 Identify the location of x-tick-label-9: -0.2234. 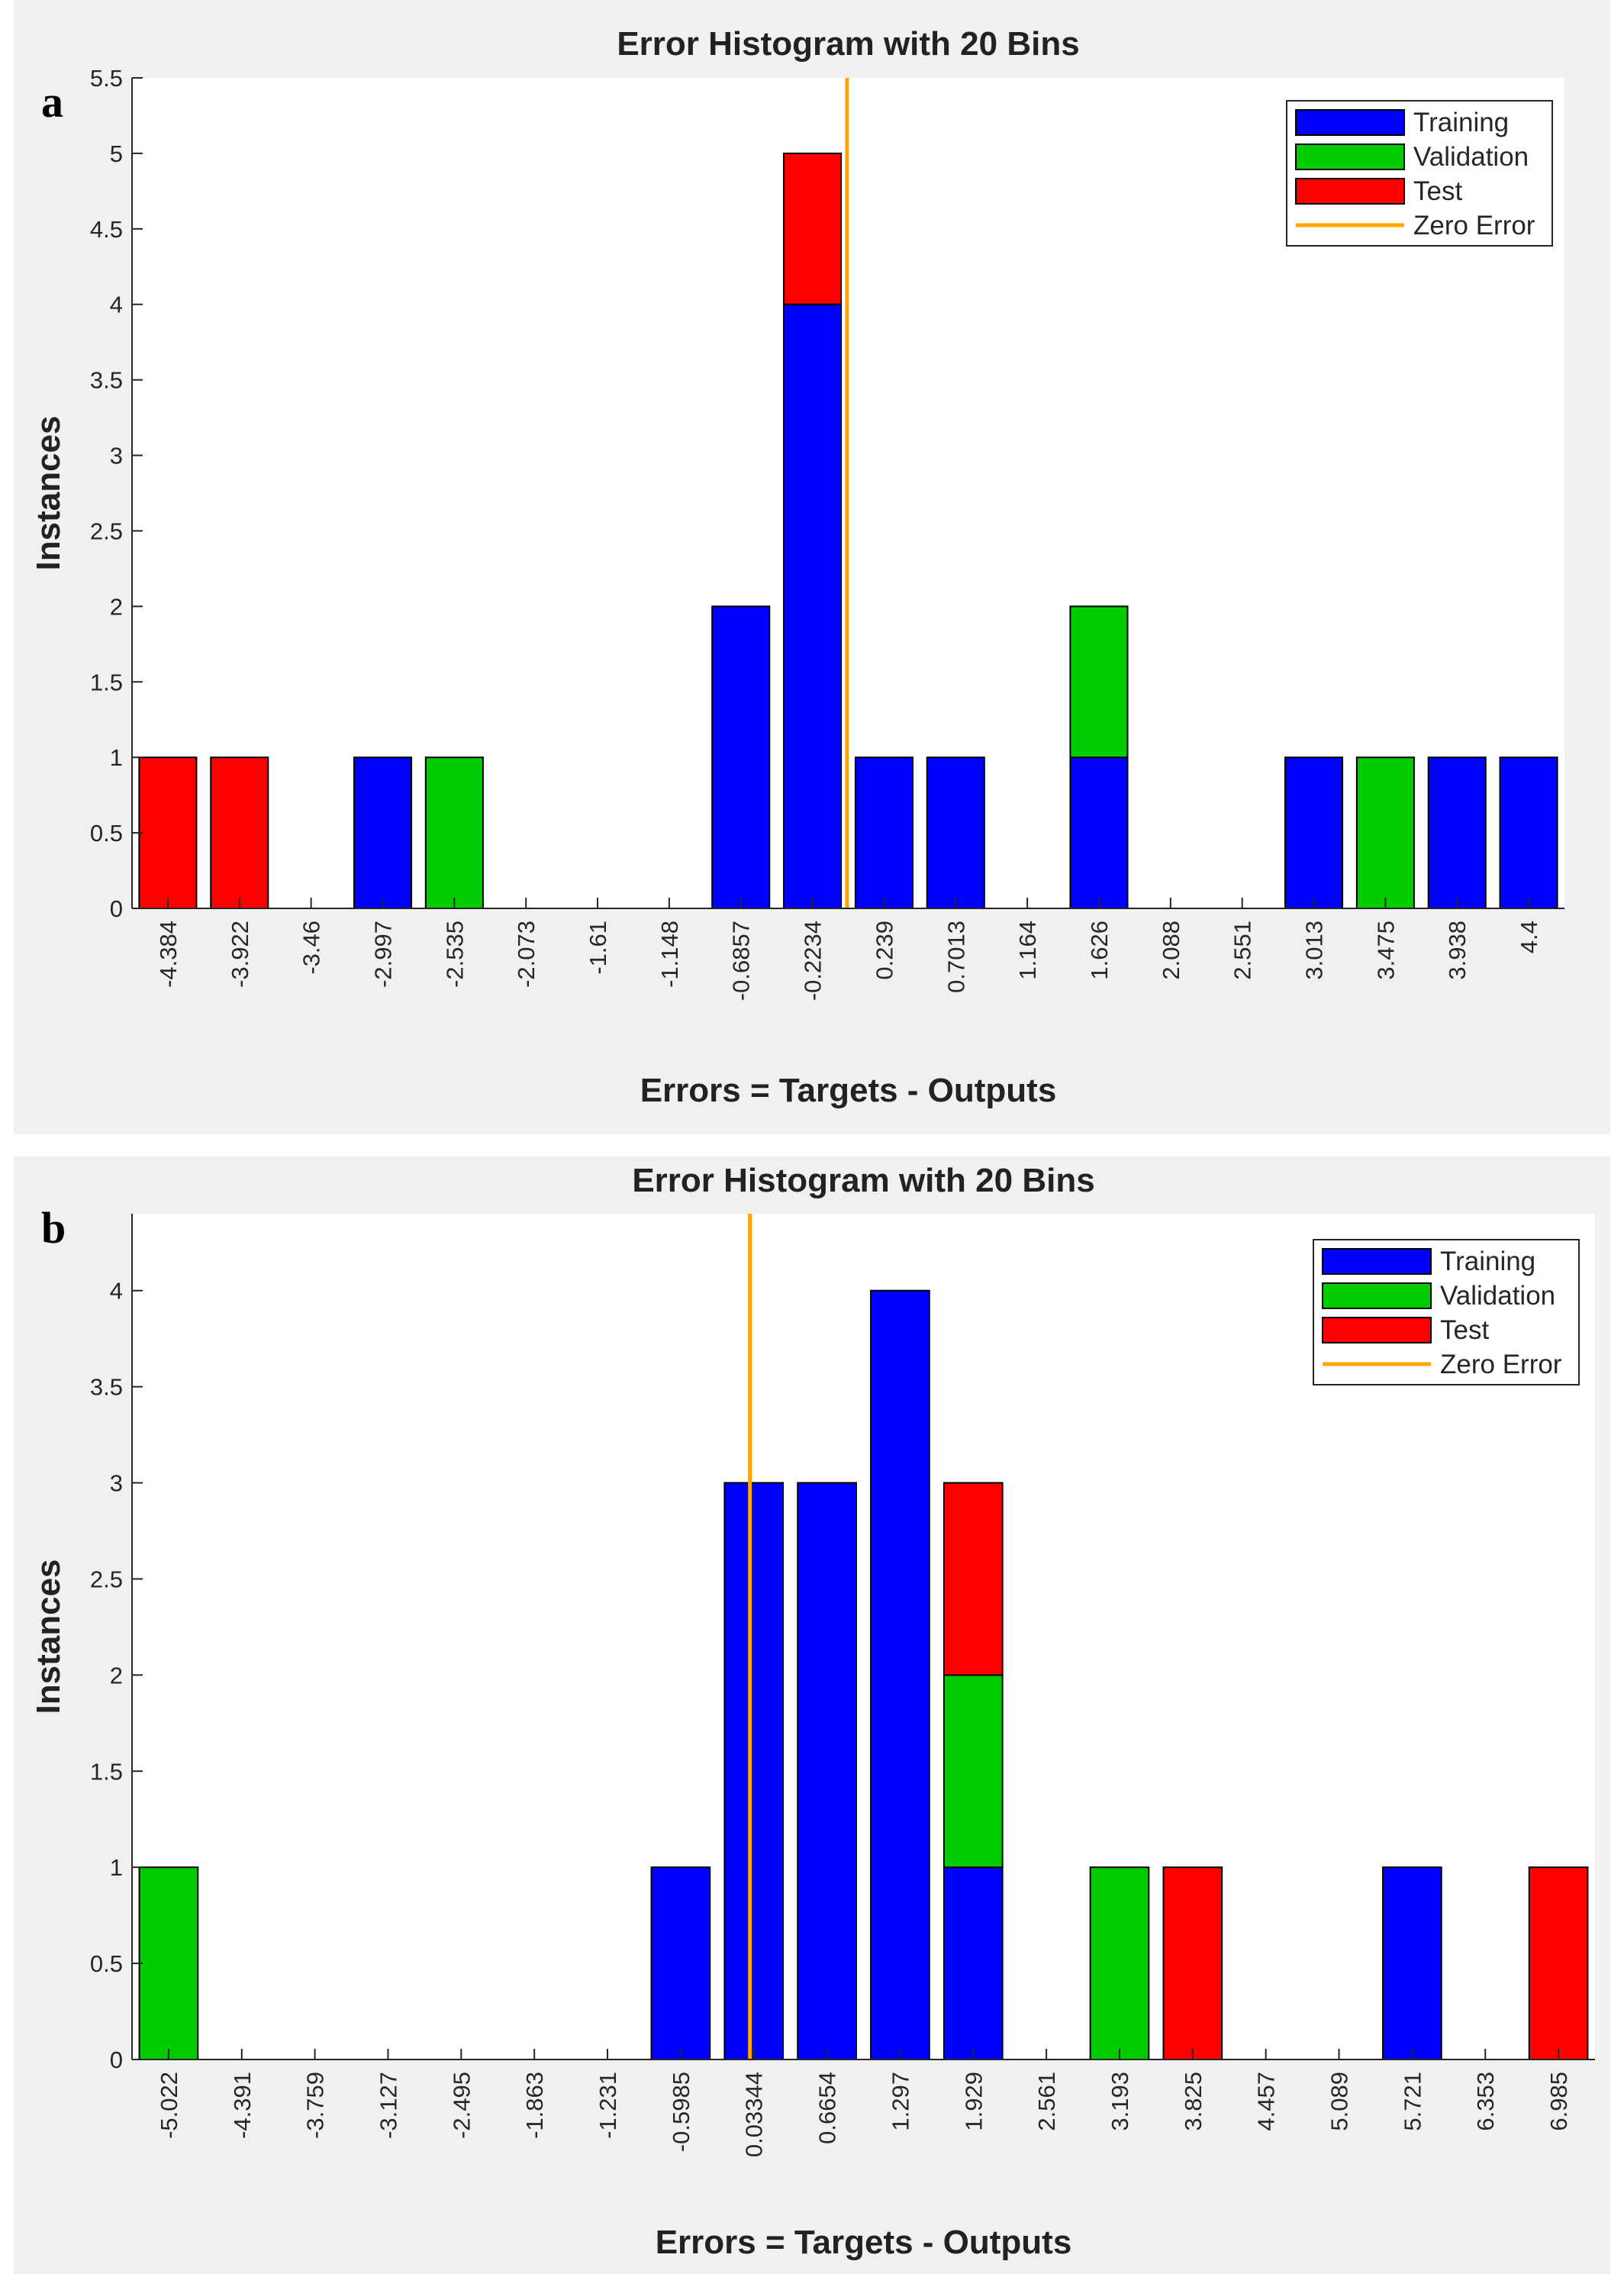
(813, 961).